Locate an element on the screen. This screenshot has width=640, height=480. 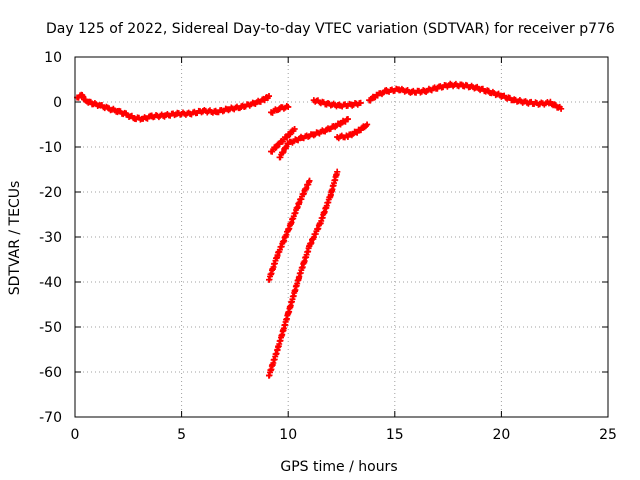
y-tick-label: -40 is located at coordinates (50, 283).